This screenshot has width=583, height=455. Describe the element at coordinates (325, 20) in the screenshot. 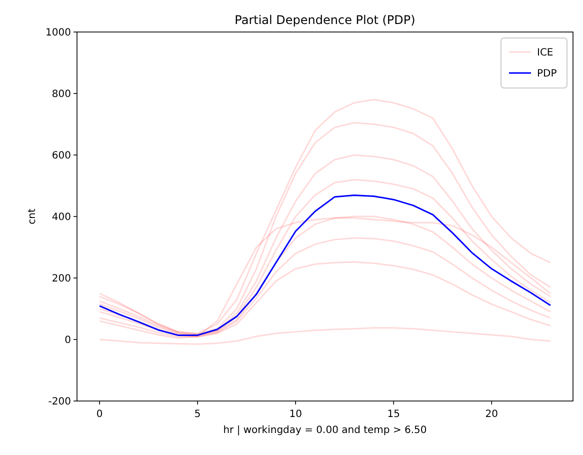

I see `chart-title: Partial Dependence Plot (PDP)` at that location.